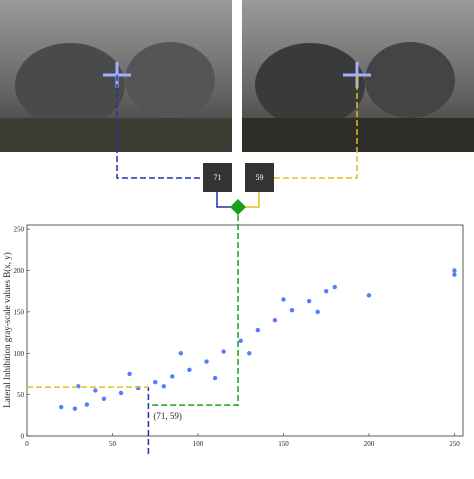 The width and height of the screenshot is (474, 479). Describe the element at coordinates (454, 444) in the screenshot. I see `x-tick-label: 250` at that location.